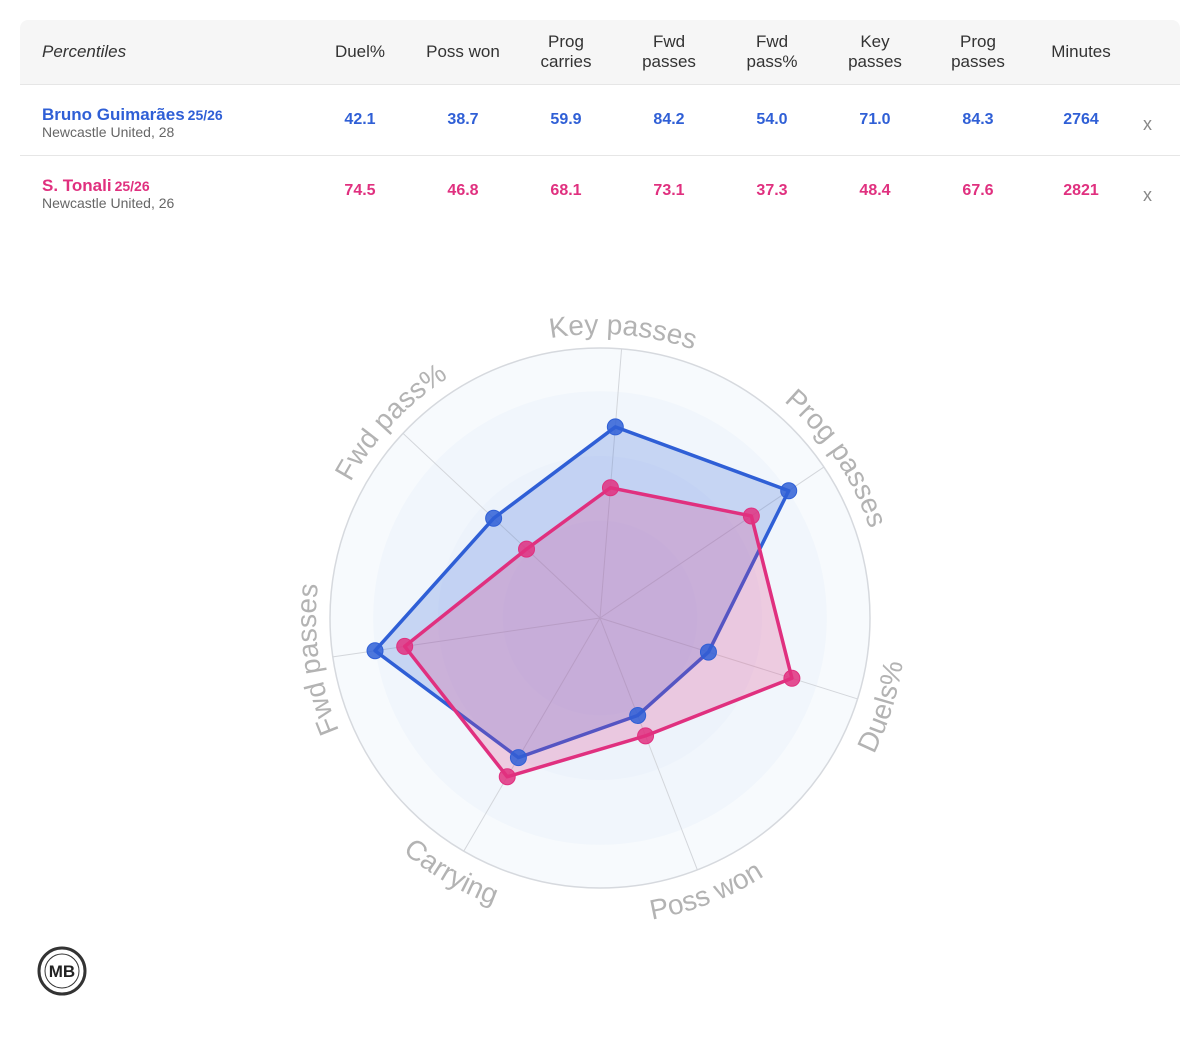 The height and width of the screenshot is (1050, 1200). Describe the element at coordinates (669, 119) in the screenshot. I see `value-cell: 84.2` at that location.